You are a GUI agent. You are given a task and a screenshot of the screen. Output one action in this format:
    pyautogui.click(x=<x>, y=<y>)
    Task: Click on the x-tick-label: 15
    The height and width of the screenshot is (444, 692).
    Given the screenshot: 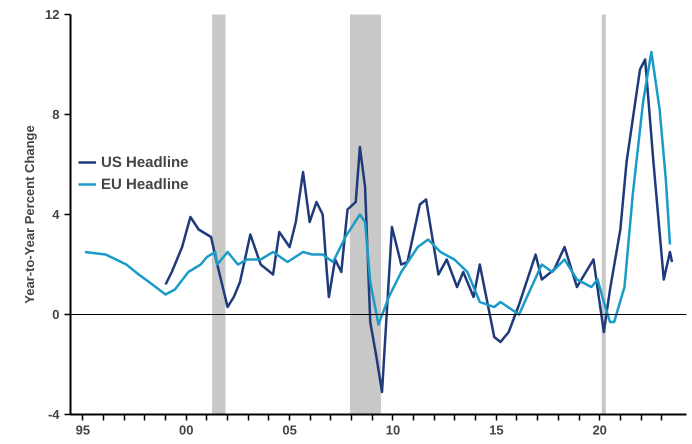 What is the action you would take?
    pyautogui.click(x=496, y=430)
    